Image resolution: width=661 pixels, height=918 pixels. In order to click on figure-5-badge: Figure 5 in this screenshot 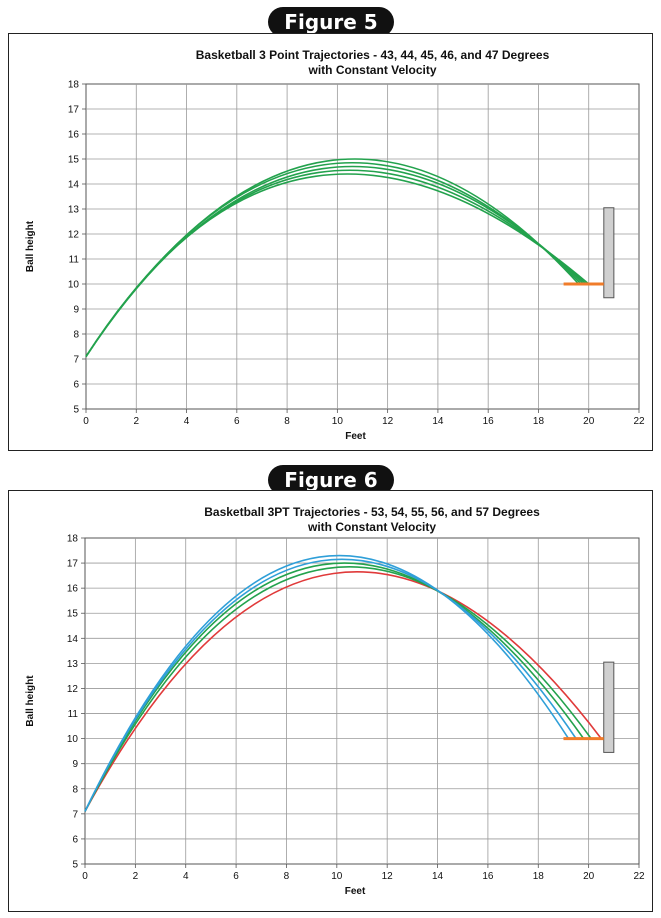, I will do `click(331, 22)`.